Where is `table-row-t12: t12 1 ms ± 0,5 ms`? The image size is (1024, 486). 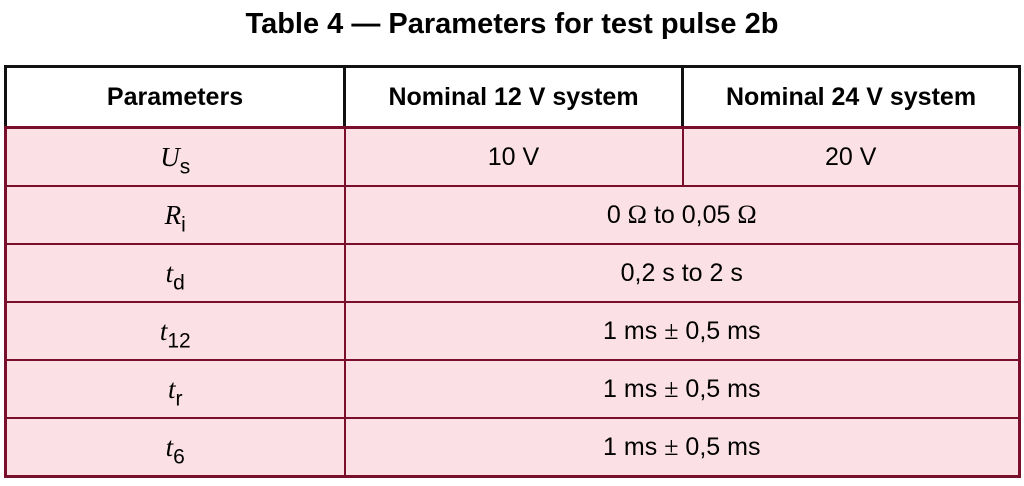 table-row-t12: t12 1 ms ± 0,5 ms is located at coordinates (512, 331).